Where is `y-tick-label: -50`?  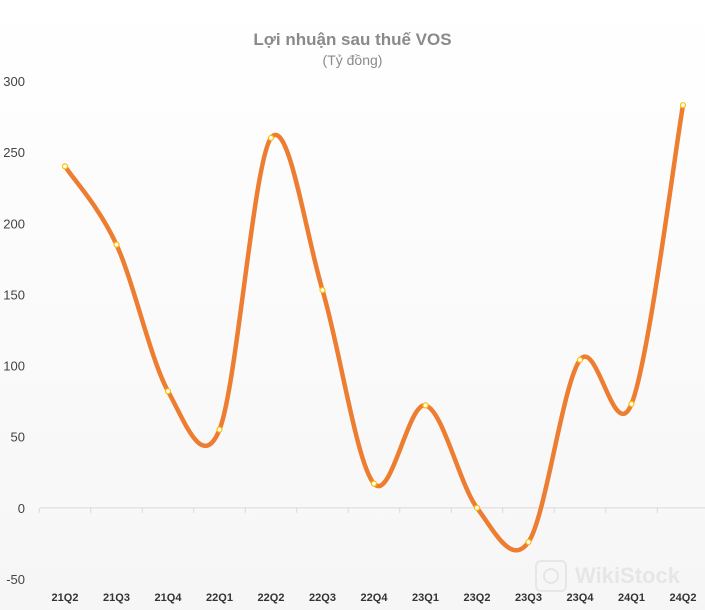 y-tick-label: -50 is located at coordinates (15, 579).